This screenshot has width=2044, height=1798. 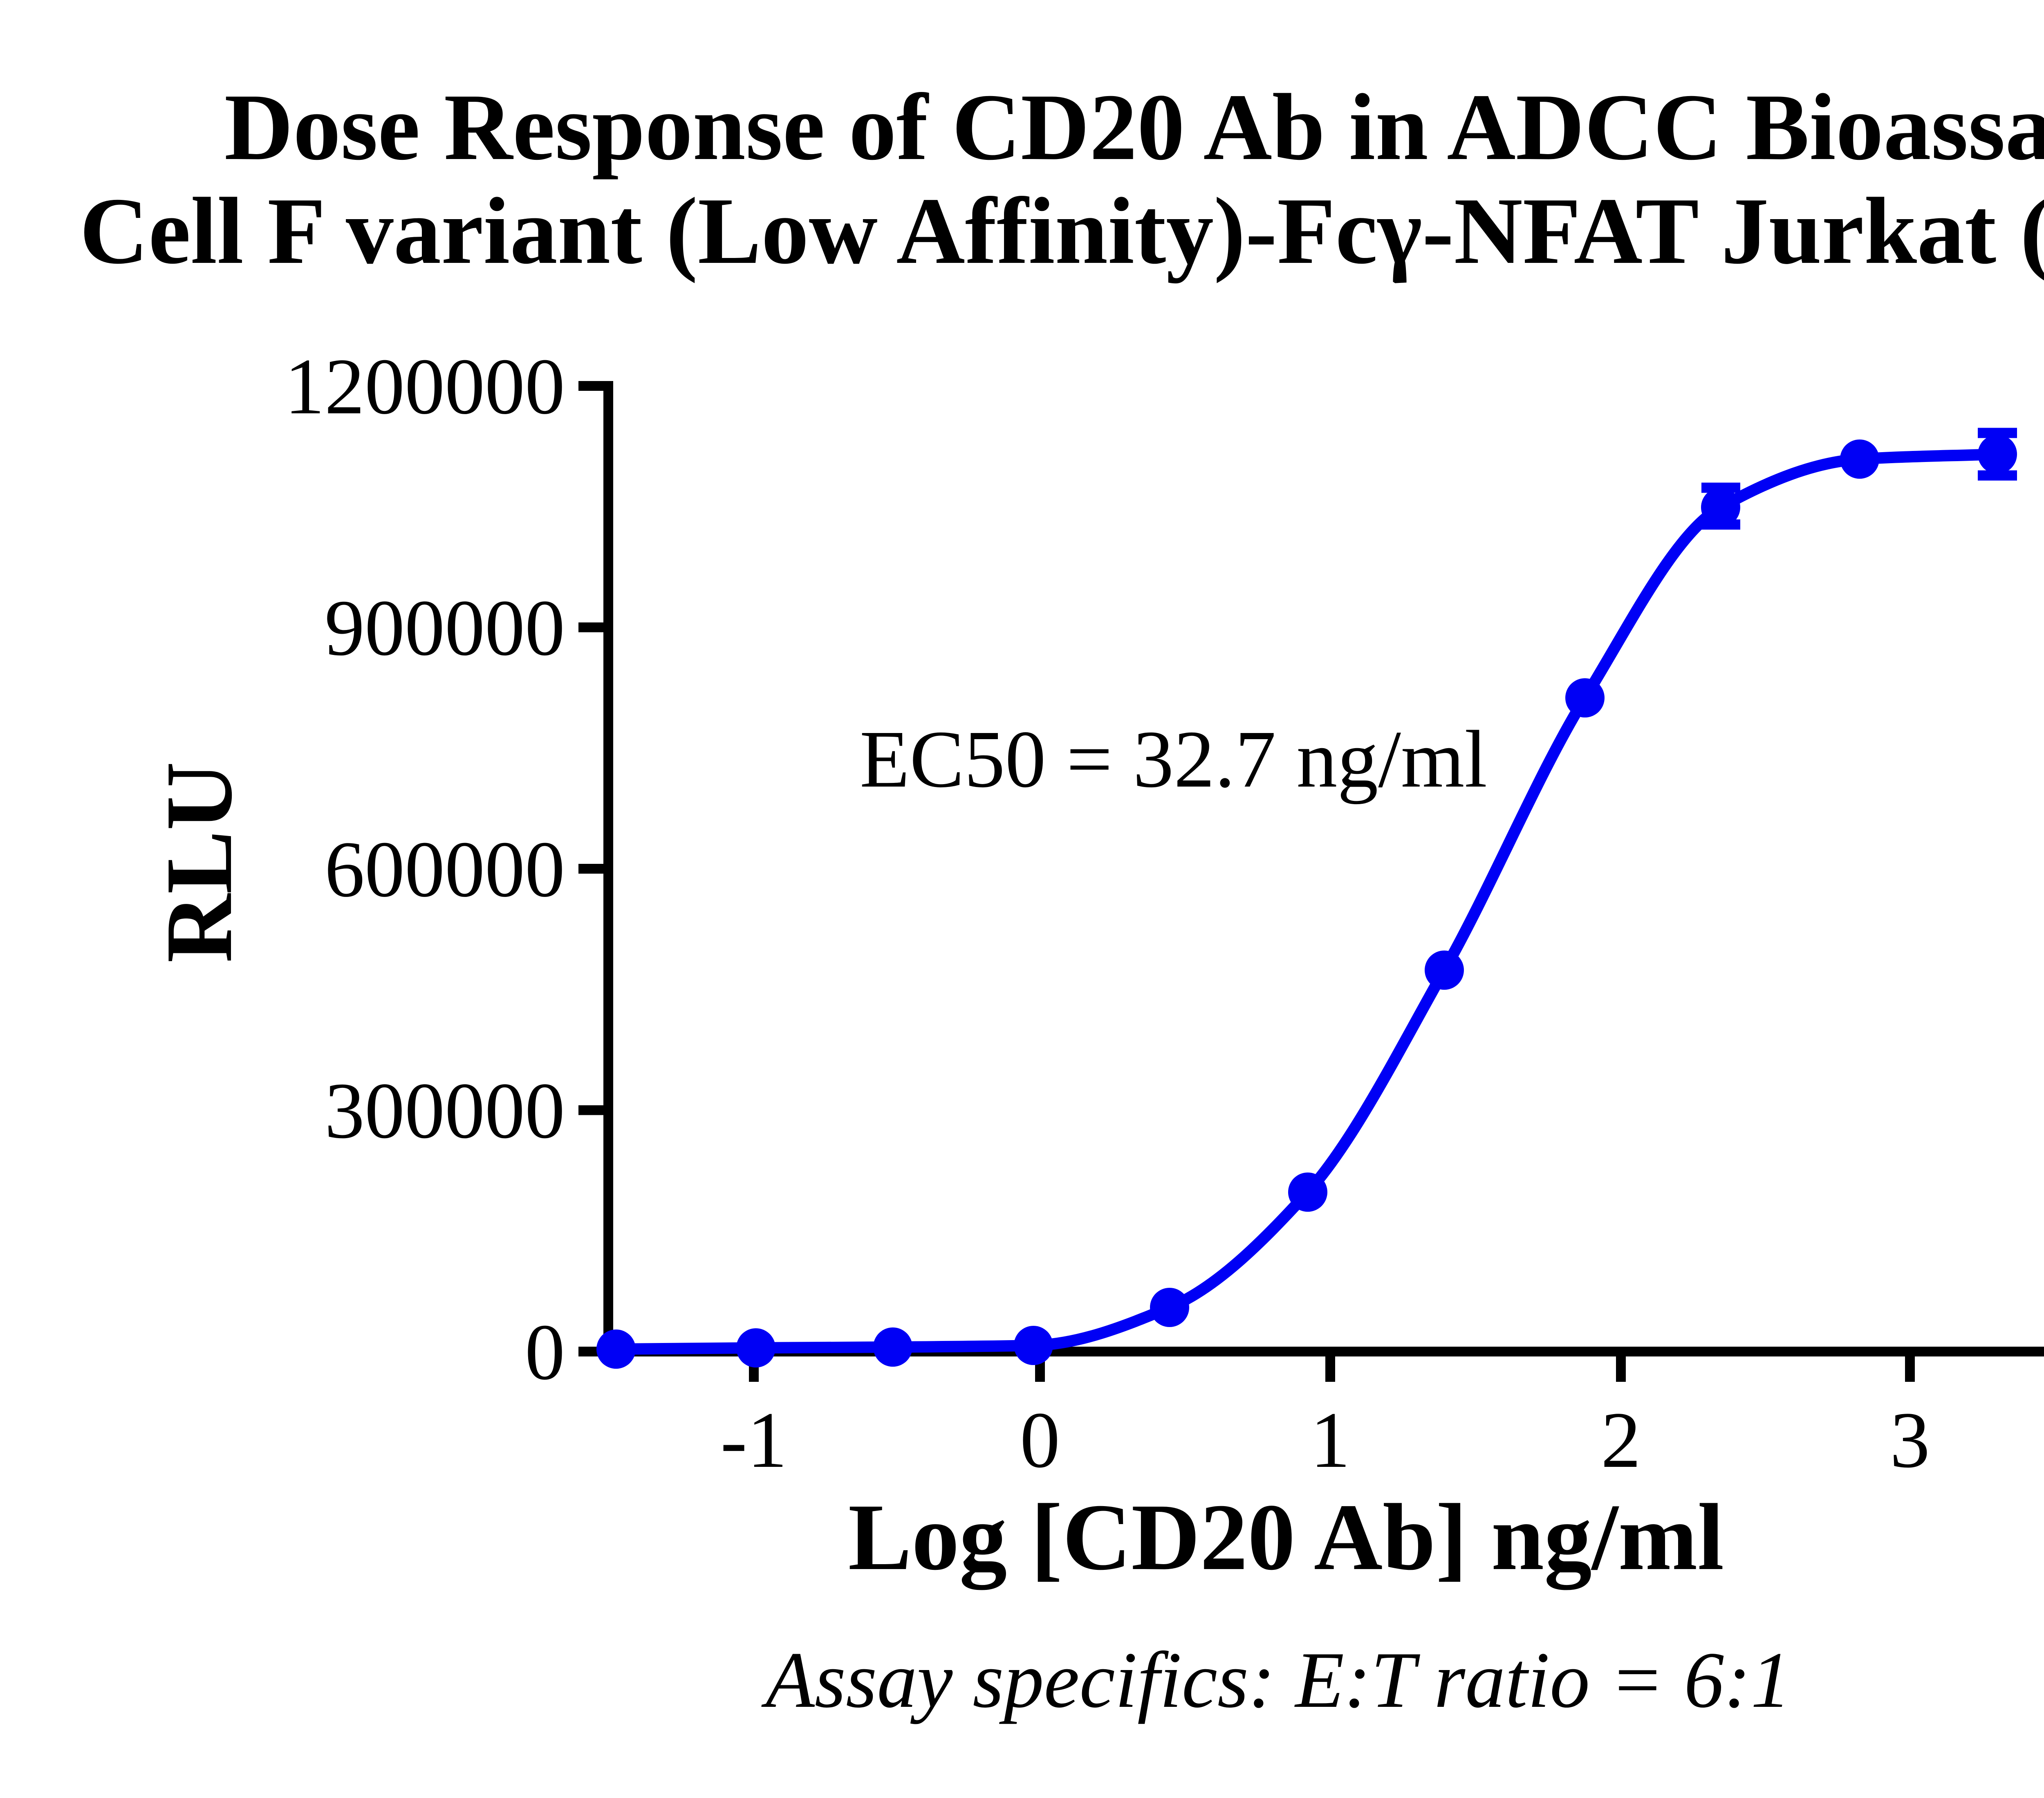 What do you see at coordinates (199, 862) in the screenshot?
I see `svg-text: RLU` at bounding box center [199, 862].